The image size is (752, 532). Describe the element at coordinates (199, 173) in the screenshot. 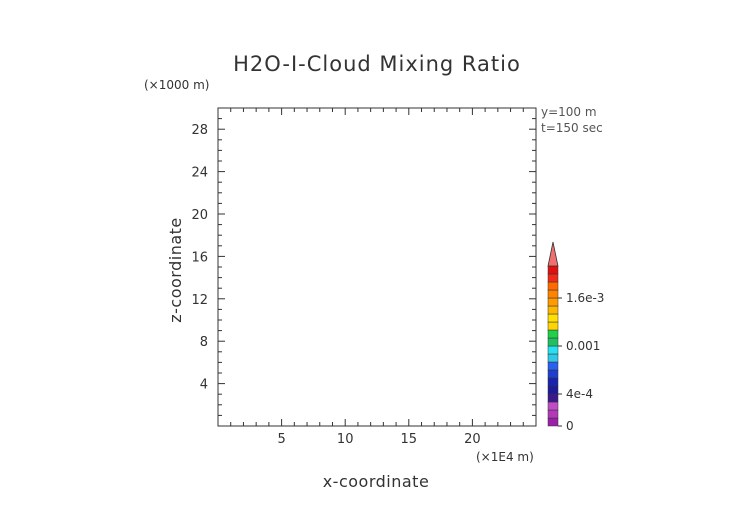

I see `y-tick-label: 24` at that location.